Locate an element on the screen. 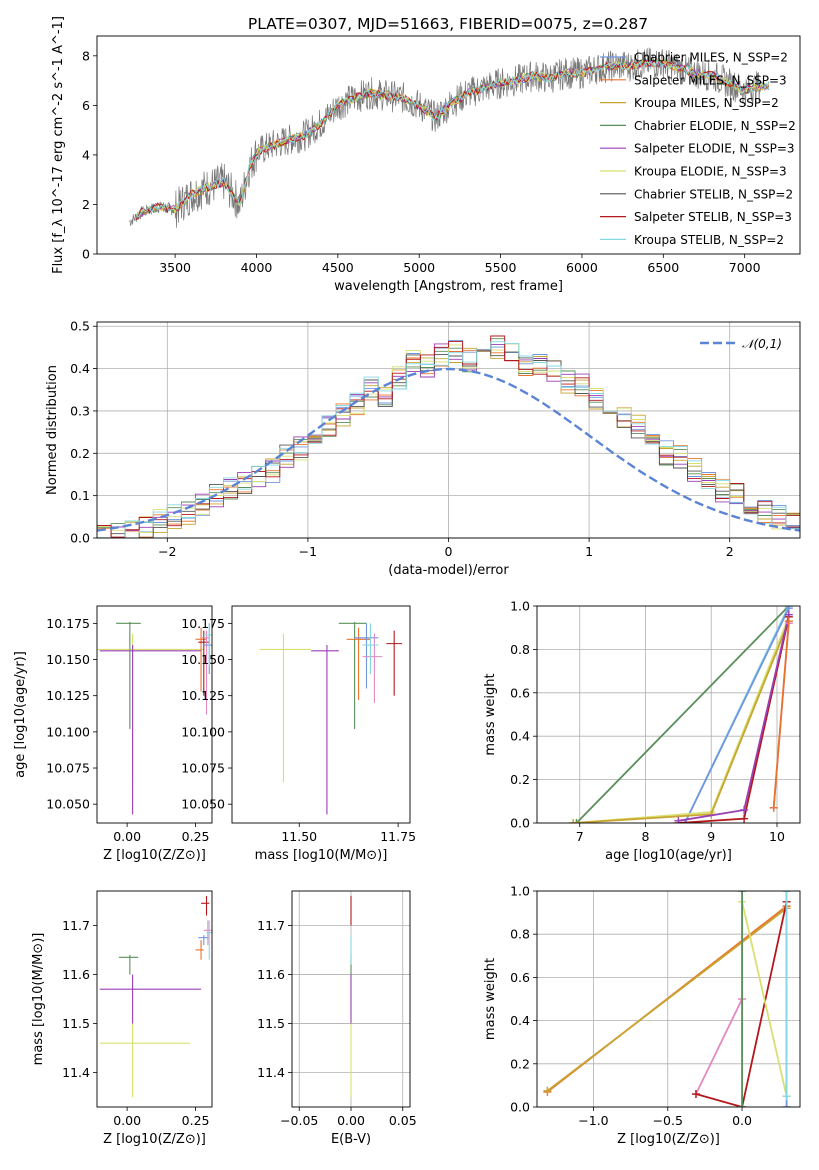 Image resolution: width=819 pixels, height=1170 pixels. x-tick-label: 0.05 is located at coordinates (403, 1120).